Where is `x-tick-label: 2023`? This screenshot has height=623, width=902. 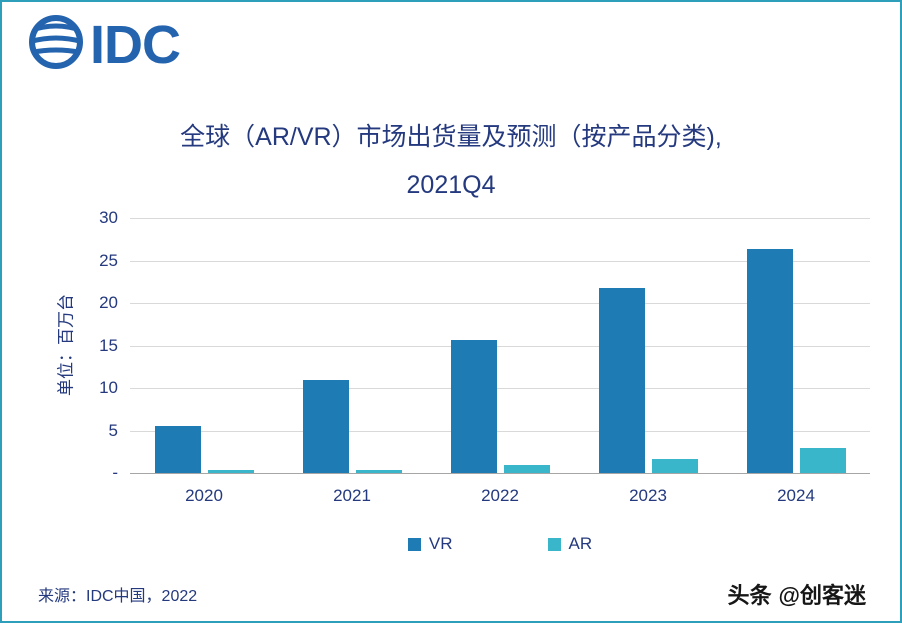 x-tick-label: 2023 is located at coordinates (648, 495).